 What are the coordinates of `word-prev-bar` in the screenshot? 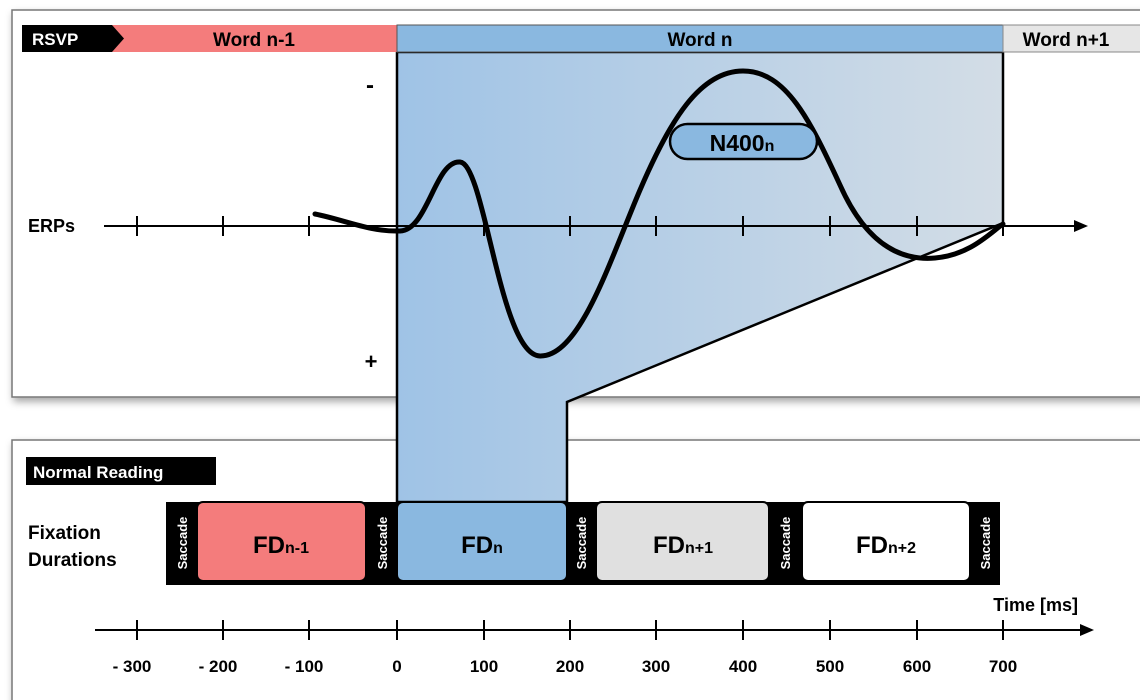 It's located at (254, 38).